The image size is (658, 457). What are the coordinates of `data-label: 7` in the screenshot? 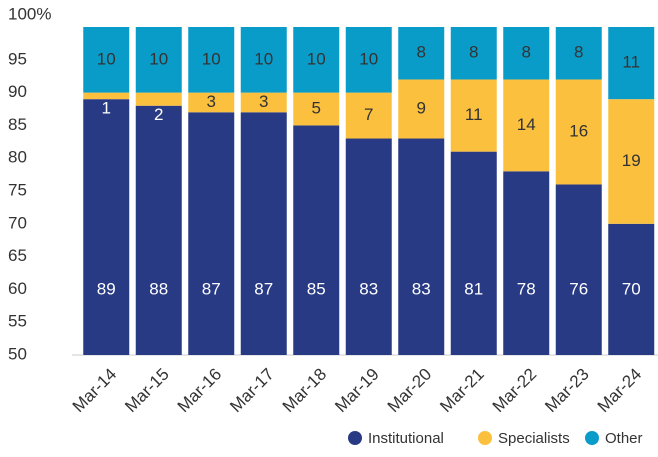 It's located at (368, 114).